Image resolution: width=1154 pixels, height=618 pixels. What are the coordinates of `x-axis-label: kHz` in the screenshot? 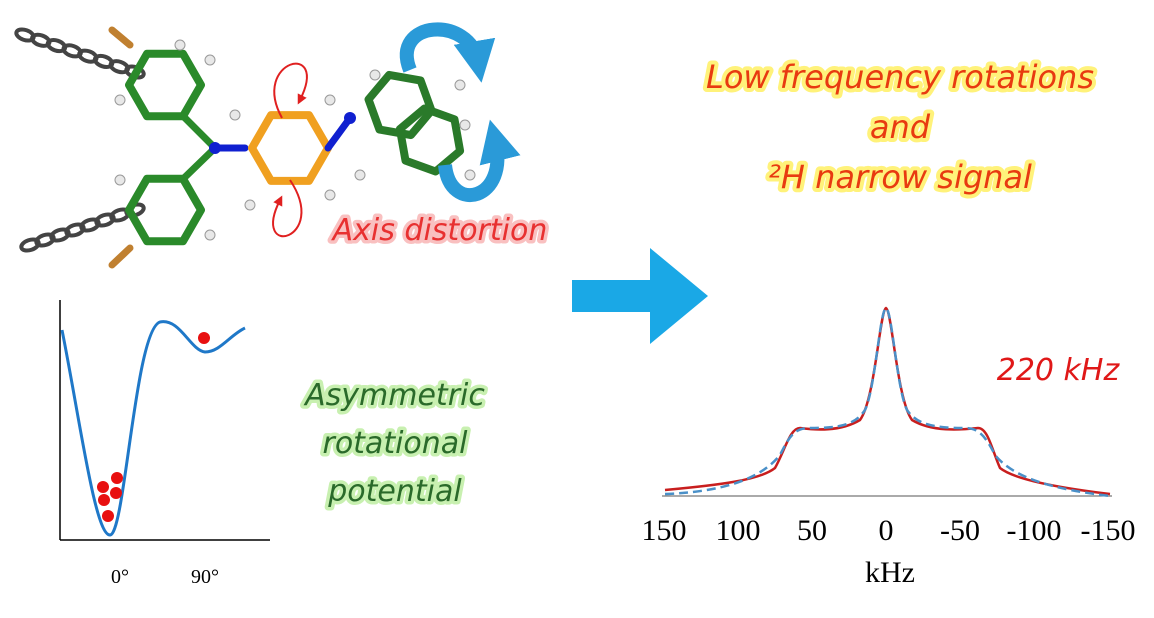 It's located at (890, 572).